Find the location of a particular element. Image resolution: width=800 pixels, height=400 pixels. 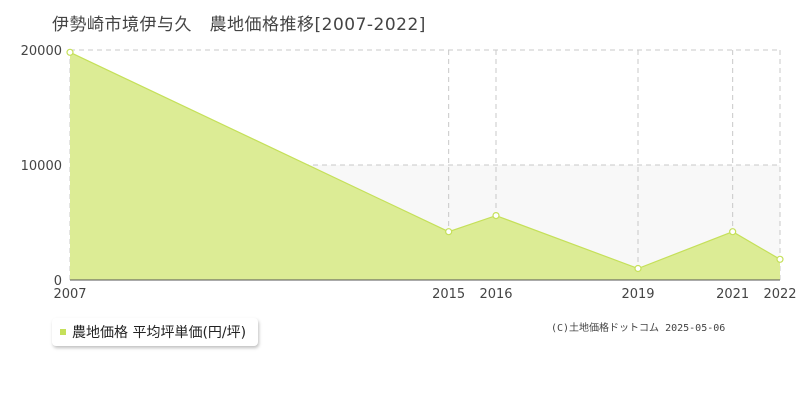

y-tick-labels: 0 10000 20000 is located at coordinates (41, 166).